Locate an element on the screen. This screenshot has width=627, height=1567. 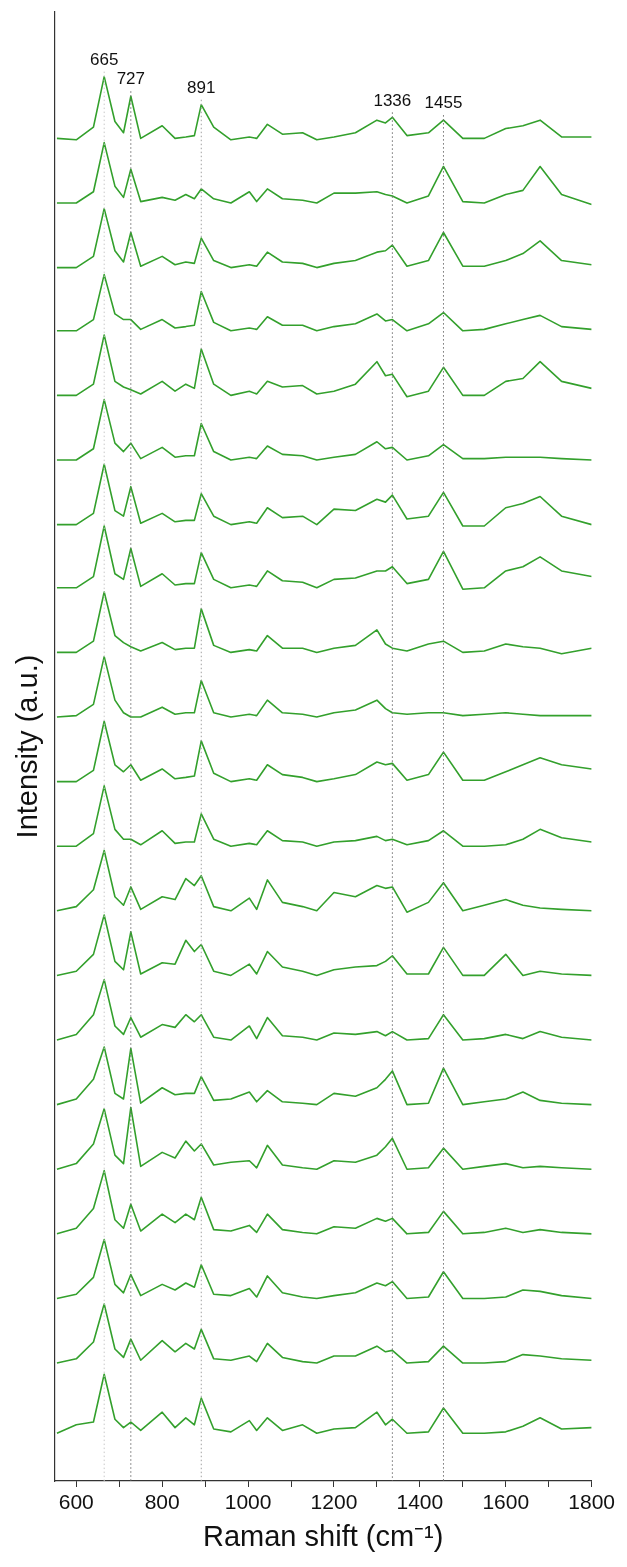
ref-line-label: 727 is located at coordinates (130, 79).